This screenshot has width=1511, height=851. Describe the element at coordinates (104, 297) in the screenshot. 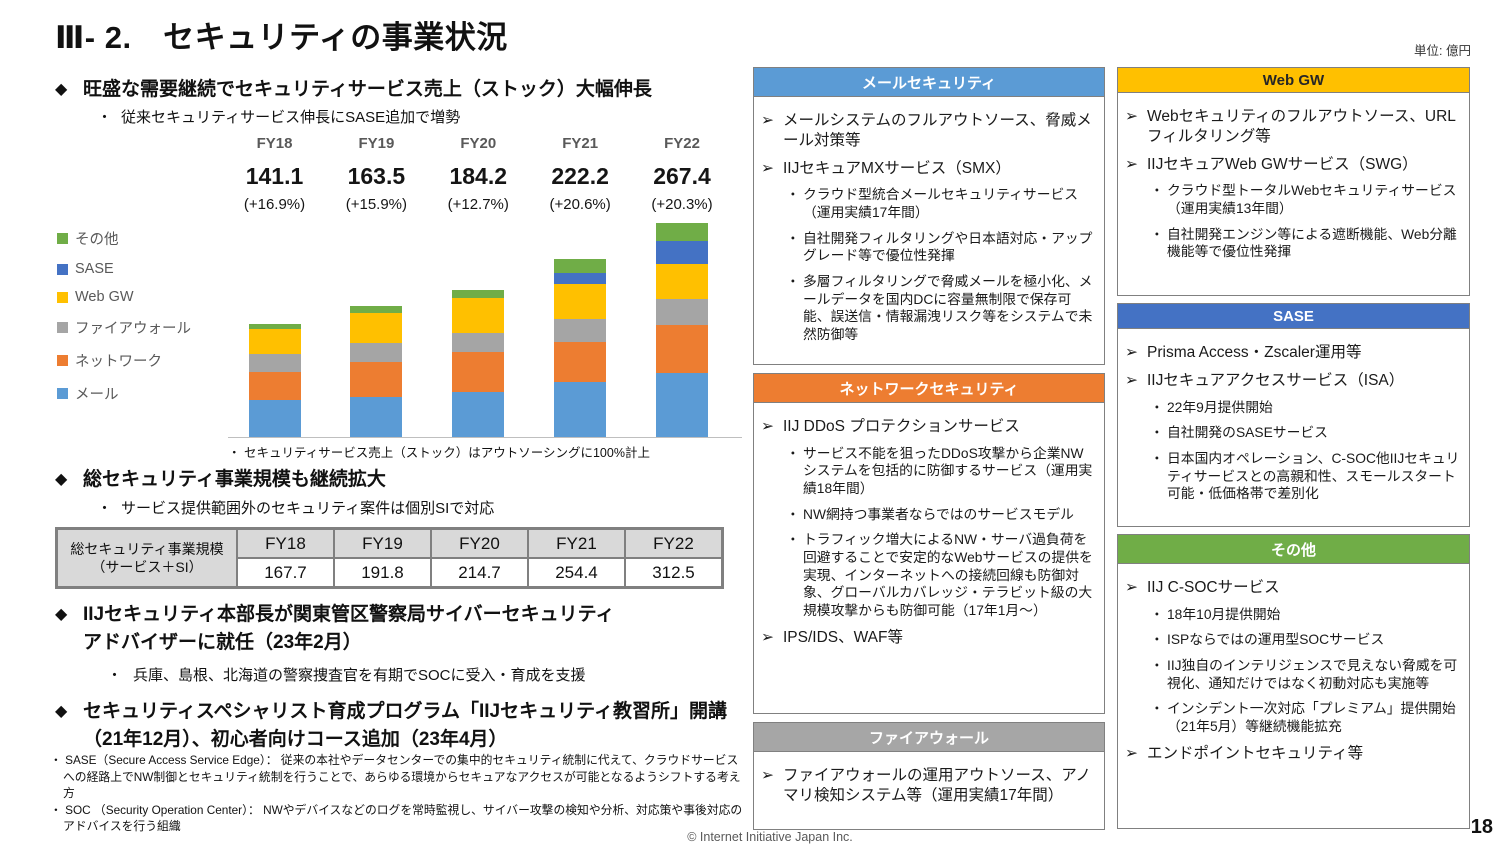

I see `legend-label: Web GW` at that location.